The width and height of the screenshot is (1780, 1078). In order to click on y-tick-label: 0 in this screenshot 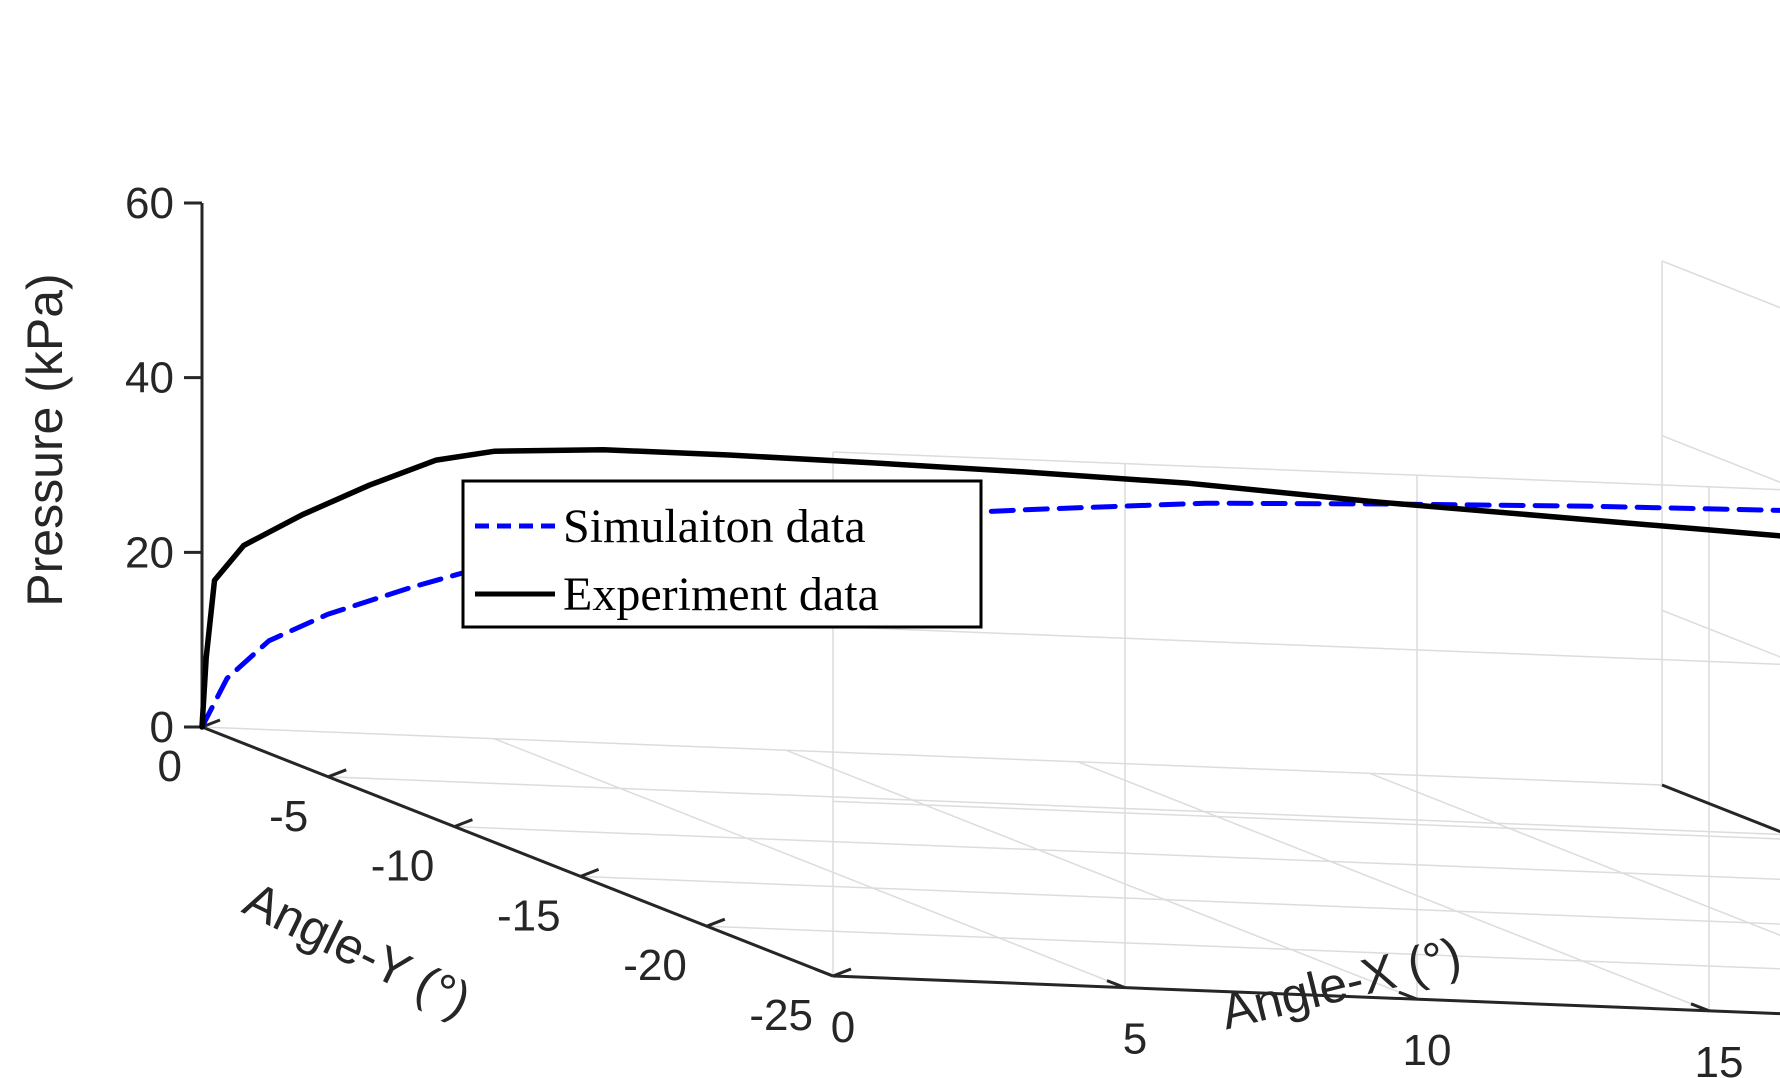, I will do `click(170, 766)`.